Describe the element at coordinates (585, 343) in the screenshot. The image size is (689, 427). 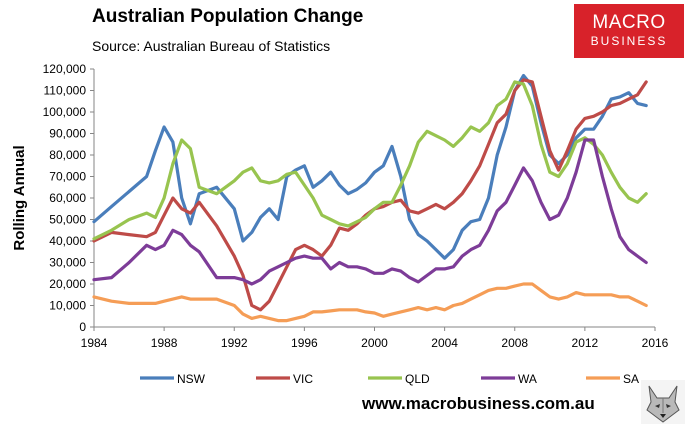
I see `x-tick-label: 2012` at that location.